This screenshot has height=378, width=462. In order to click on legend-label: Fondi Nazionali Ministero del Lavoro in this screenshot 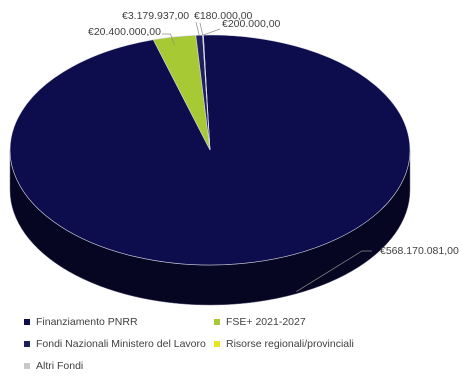, I will do `click(121, 344)`.